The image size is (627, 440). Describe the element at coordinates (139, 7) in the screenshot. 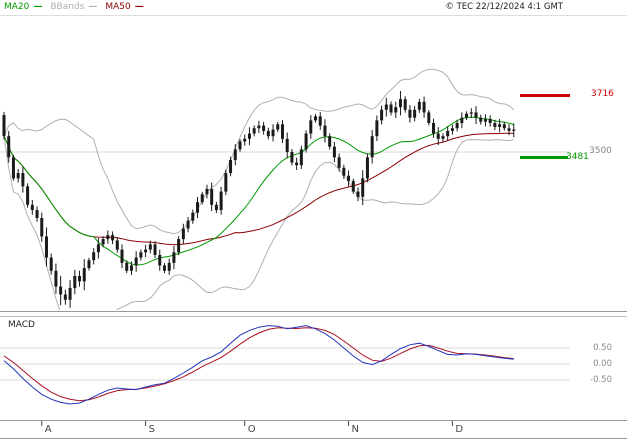

I see `legend-dash-ma50: —` at that location.